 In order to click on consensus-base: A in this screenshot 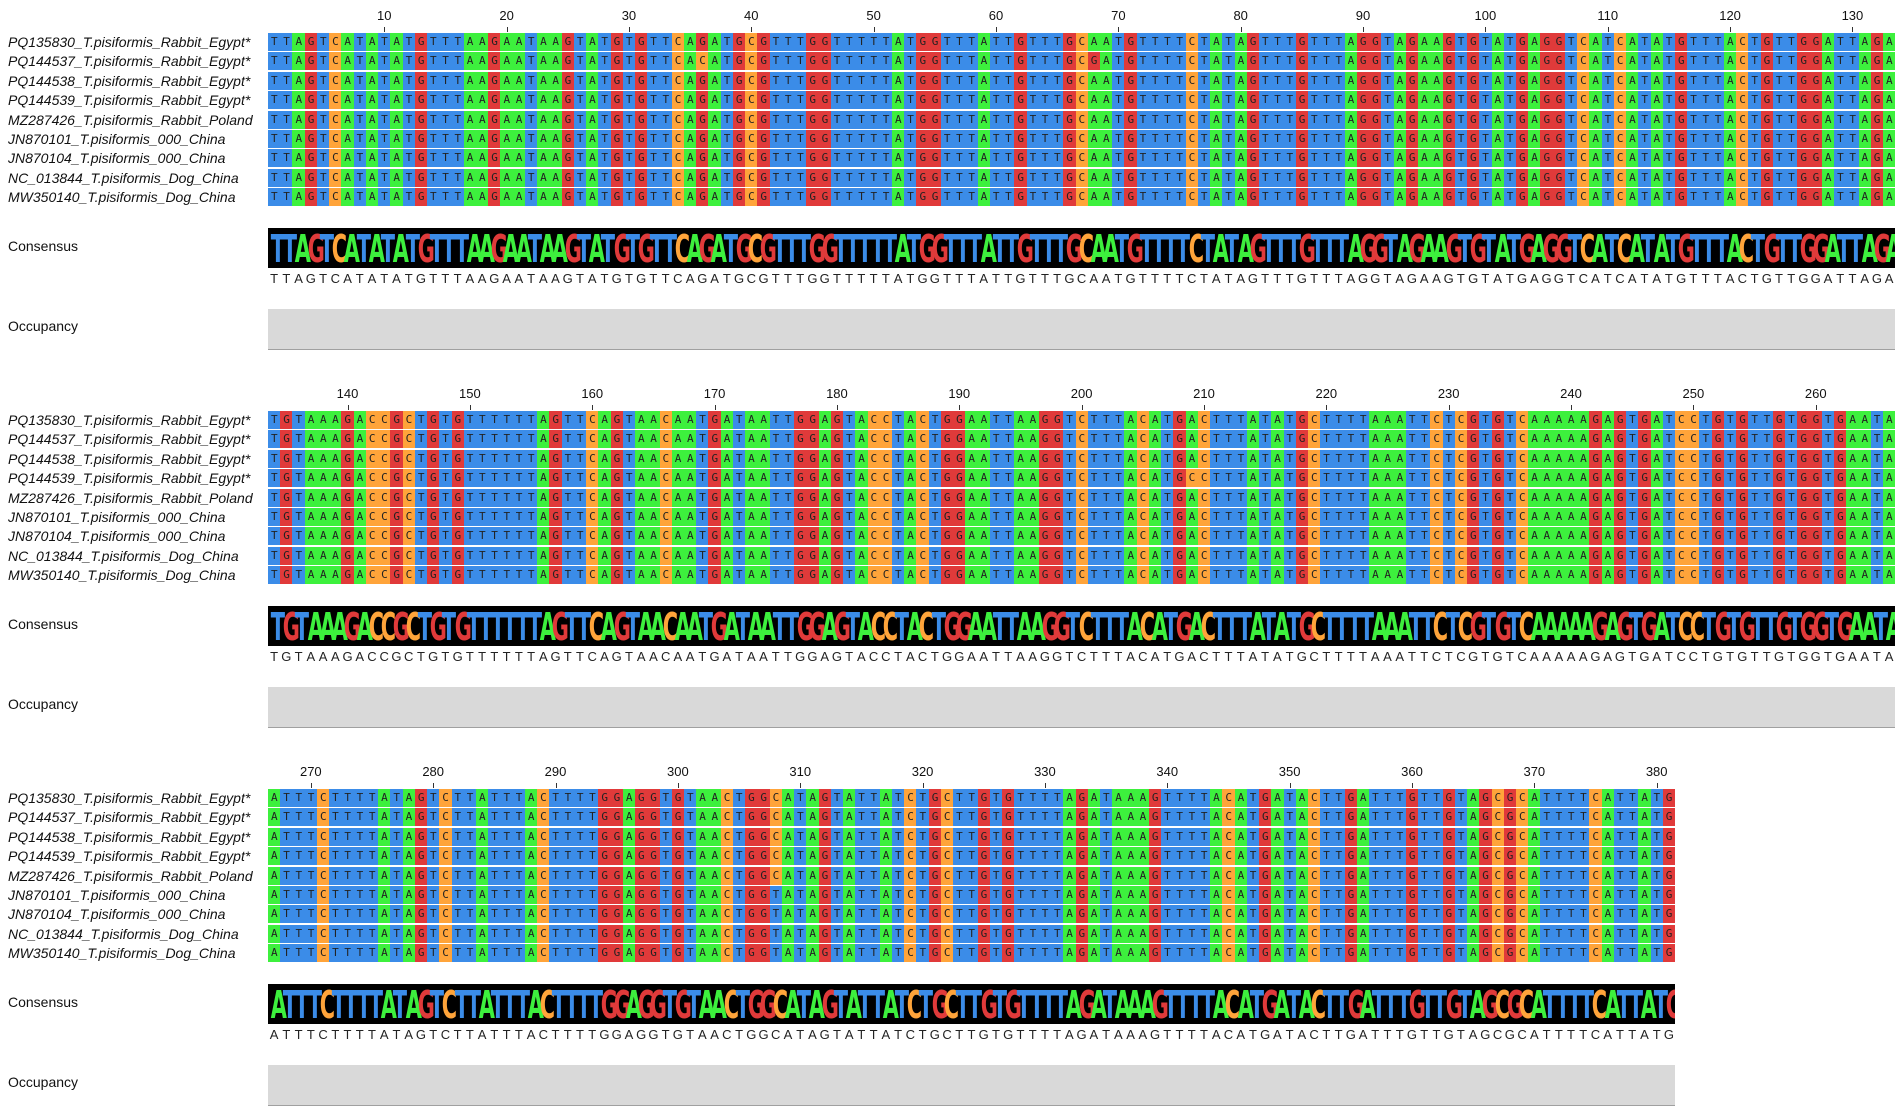, I will do `click(1143, 1034)`.